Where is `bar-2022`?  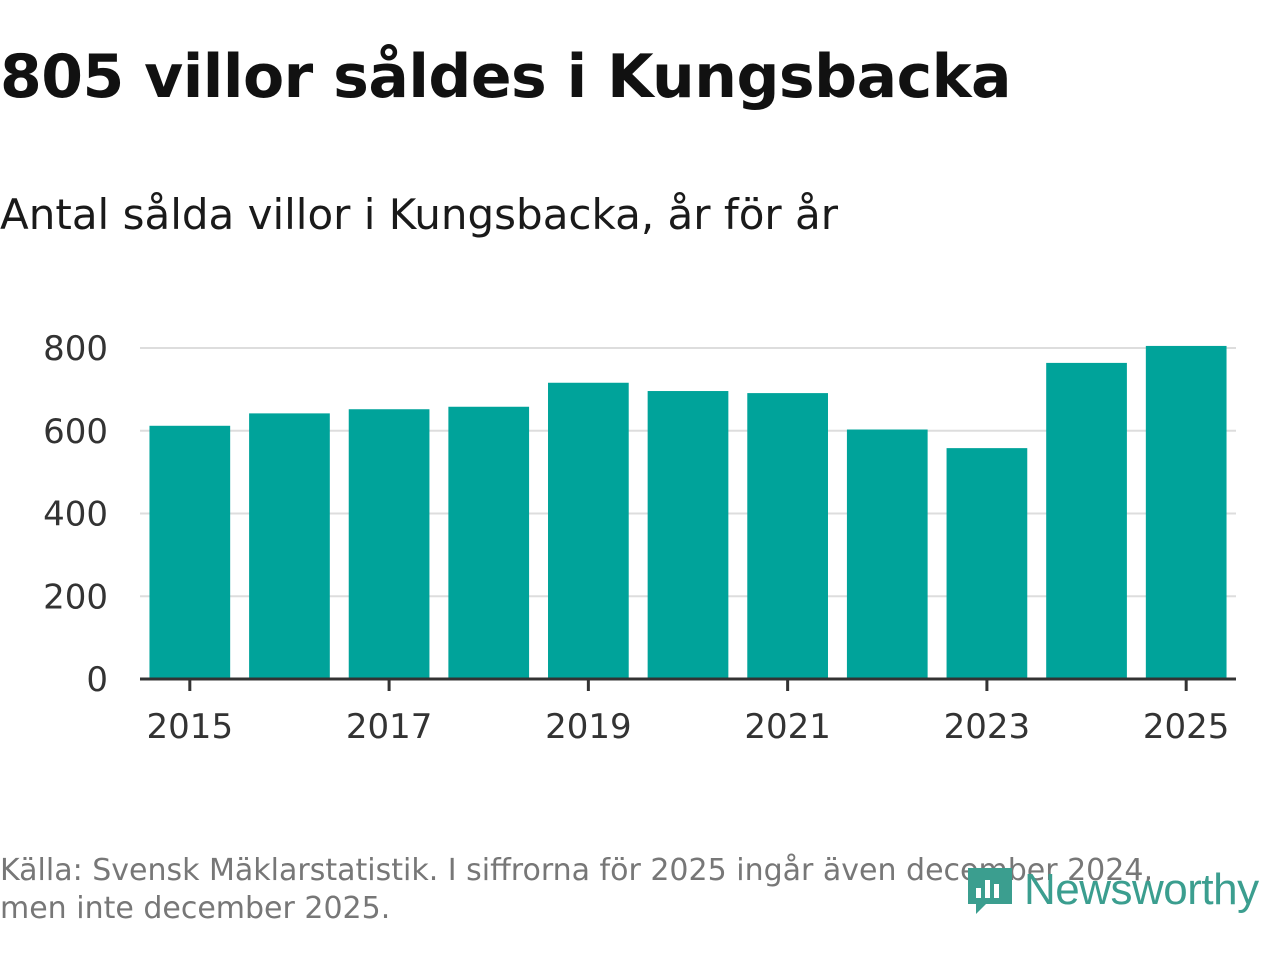
bar-2022 is located at coordinates (887, 554).